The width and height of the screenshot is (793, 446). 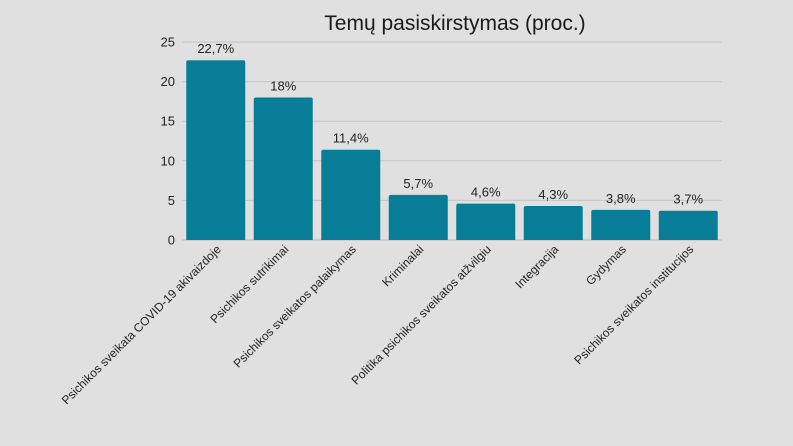 I want to click on y-tick-label: 5, so click(x=171, y=200).